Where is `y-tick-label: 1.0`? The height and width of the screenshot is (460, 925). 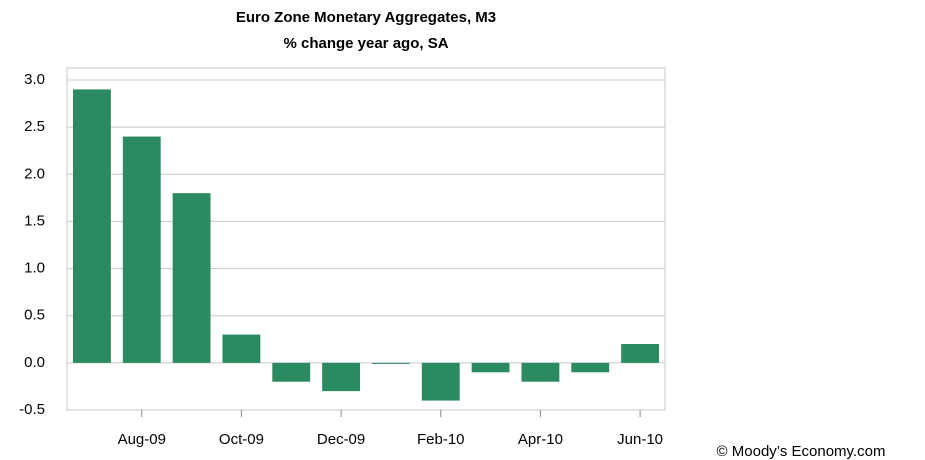 y-tick-label: 1.0 is located at coordinates (34, 268).